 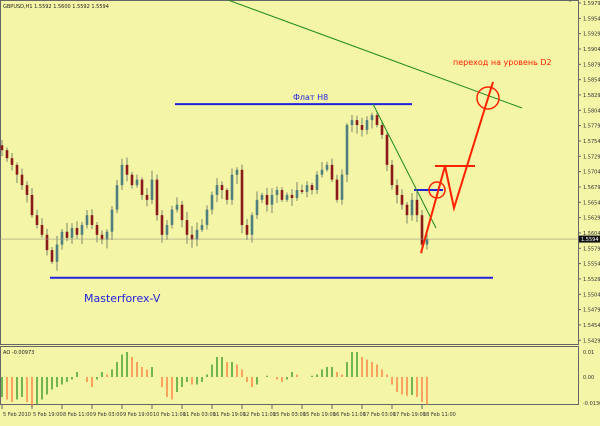 What do you see at coordinates (199, 415) in the screenshot?
I see `time-tick-label: 11 Feb 03:00` at bounding box center [199, 415].